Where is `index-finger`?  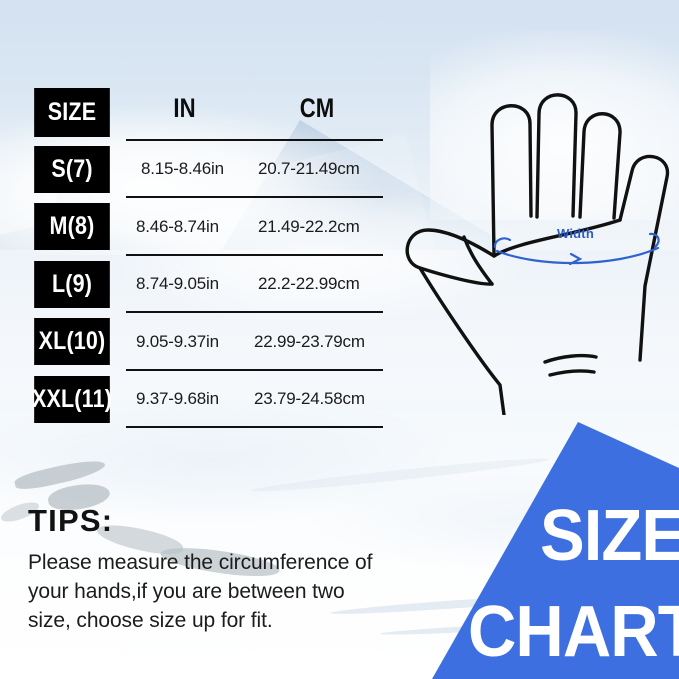 index-finger is located at coordinates (511, 180).